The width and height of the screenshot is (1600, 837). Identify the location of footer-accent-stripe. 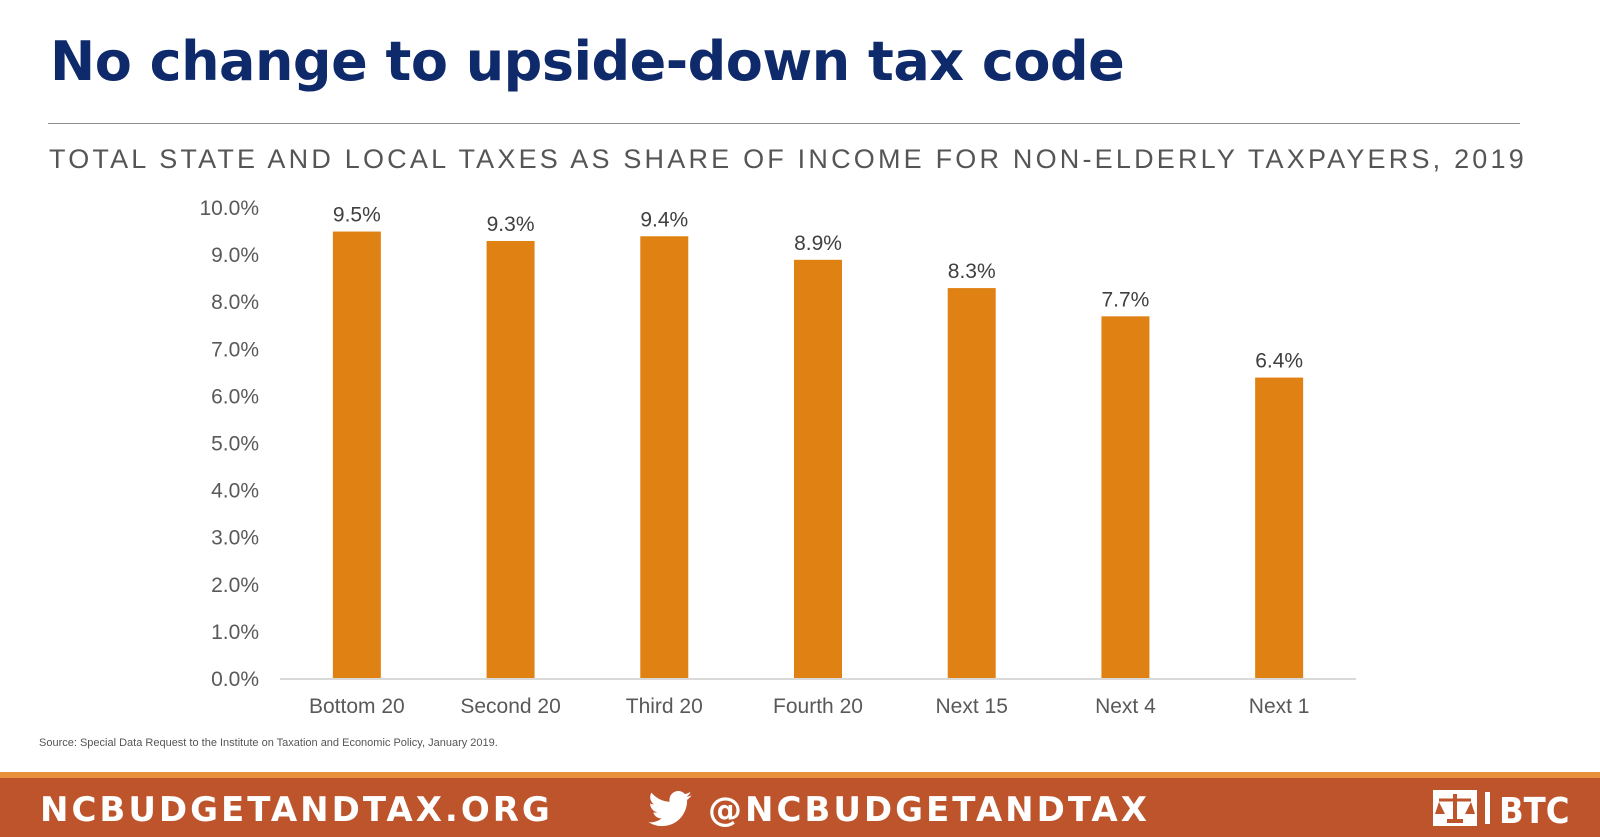
(800, 775).